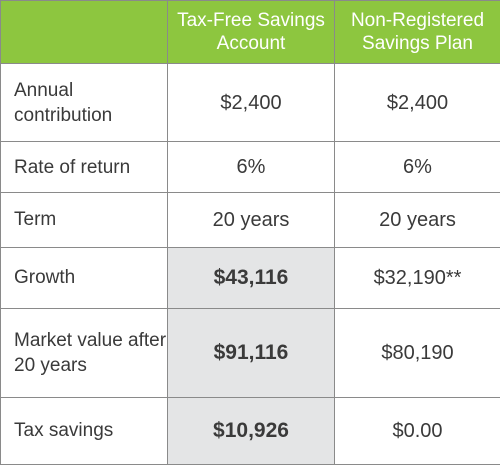  Describe the element at coordinates (84, 167) in the screenshot. I see `row-label-rate-of-return: Rate of return` at that location.